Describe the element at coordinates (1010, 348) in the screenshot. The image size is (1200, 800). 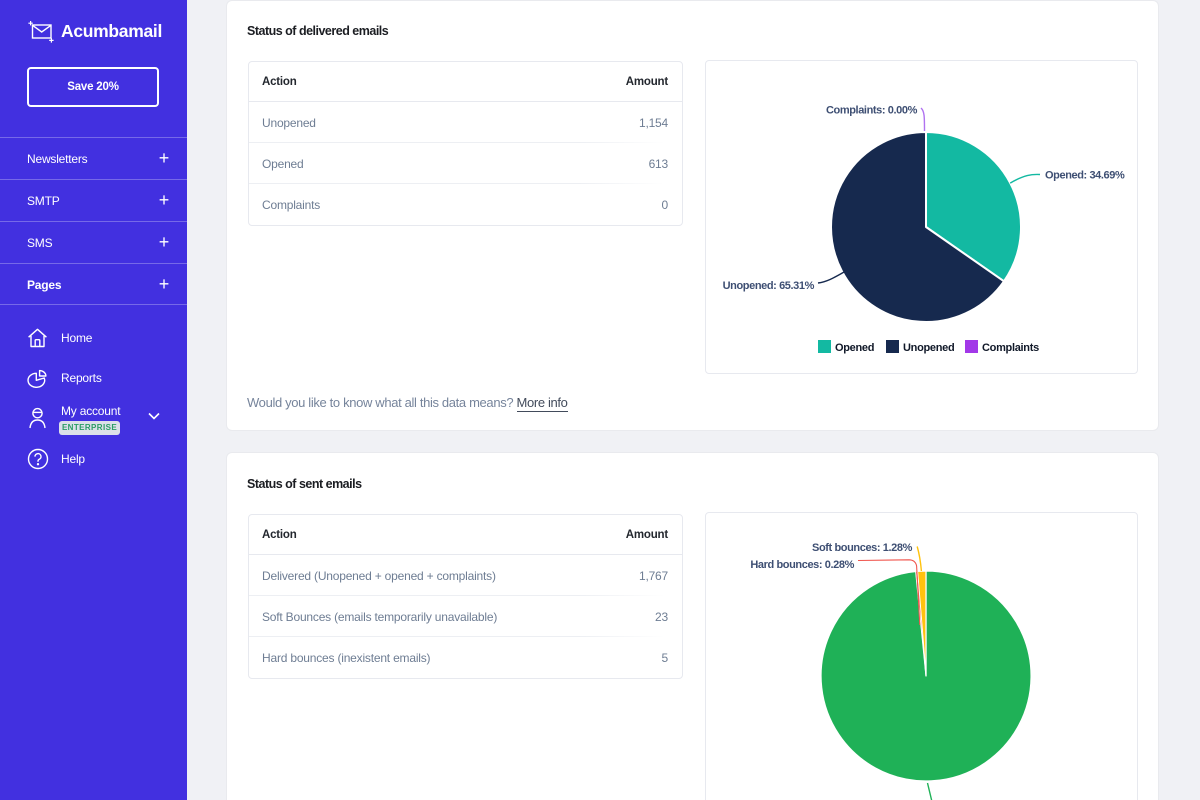
I see `svg-text: Complaints` at that location.